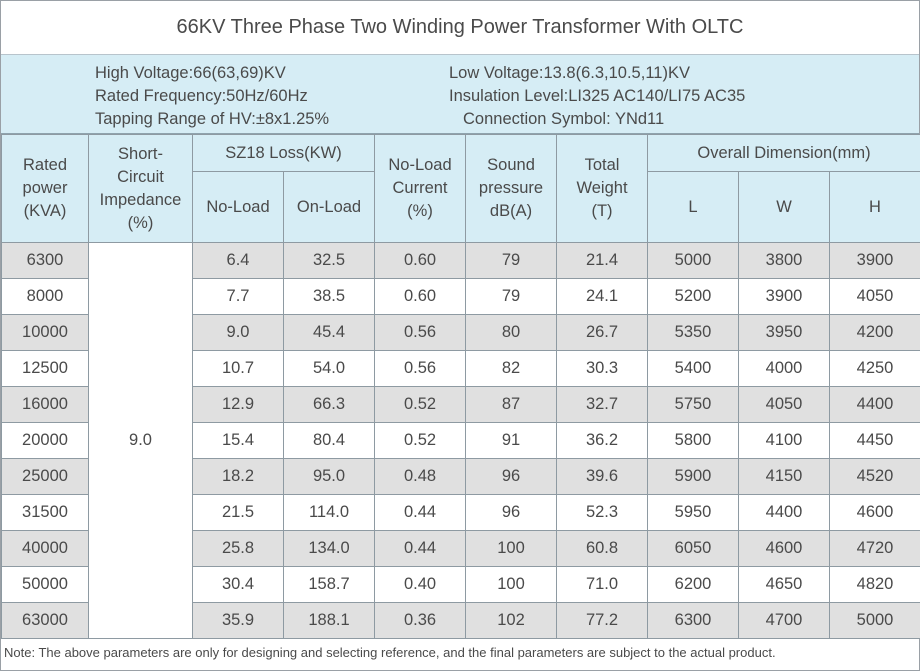  I want to click on cell-no-load-current: 0.56, so click(420, 332).